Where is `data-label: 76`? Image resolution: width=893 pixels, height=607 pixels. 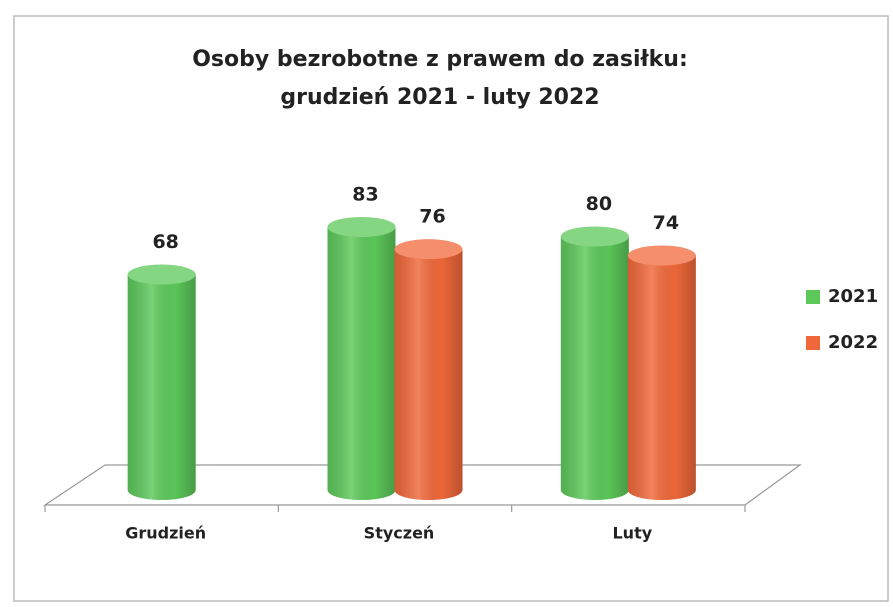 data-label: 76 is located at coordinates (432, 217).